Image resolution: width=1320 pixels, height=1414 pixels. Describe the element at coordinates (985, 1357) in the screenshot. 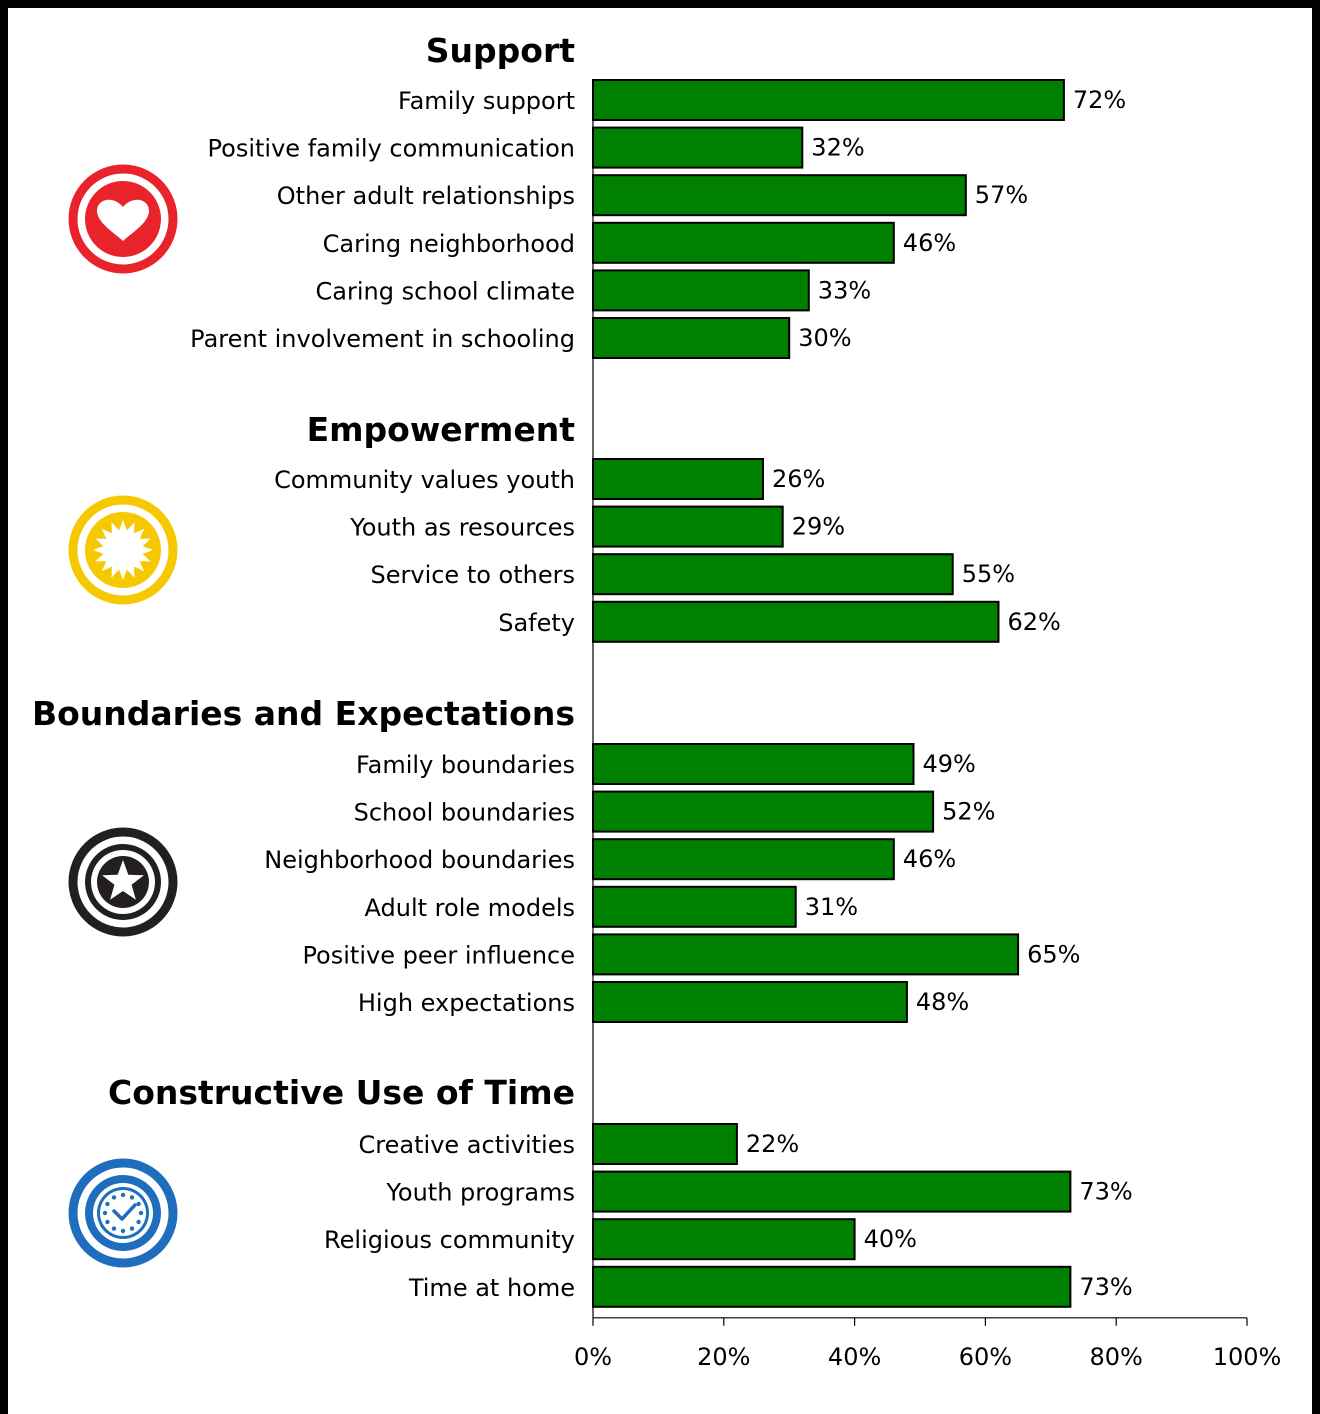

I see `x-tick-label: 60%` at that location.